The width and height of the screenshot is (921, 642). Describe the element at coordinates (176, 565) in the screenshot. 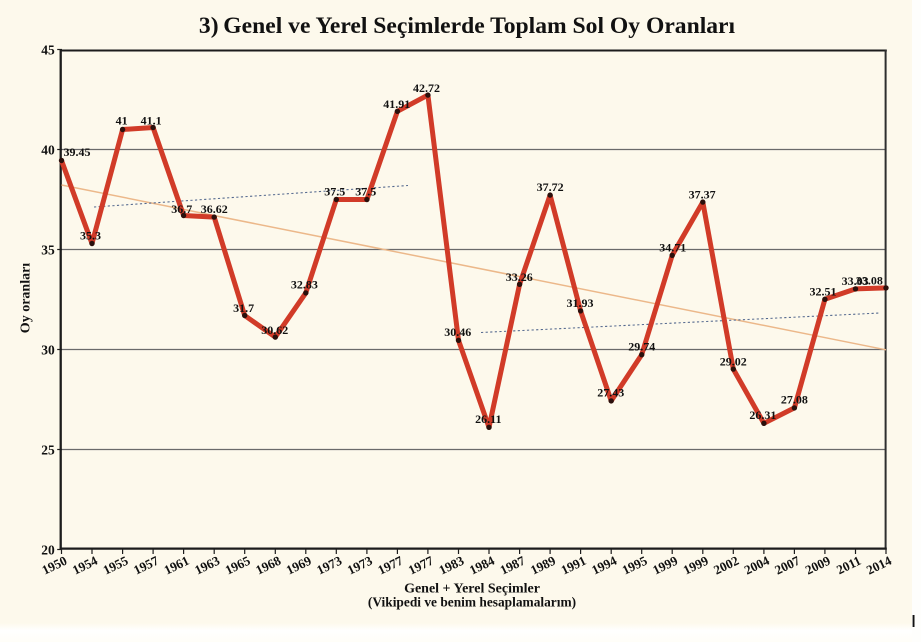

I see `svg-text: 1961` at that location.